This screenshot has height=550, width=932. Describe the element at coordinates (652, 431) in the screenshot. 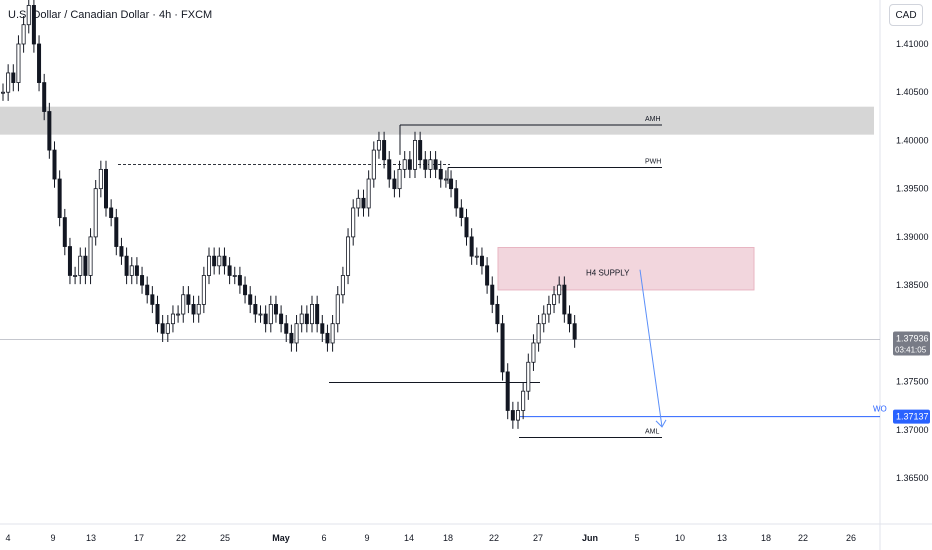

I see `level-aml-label: AML` at that location.